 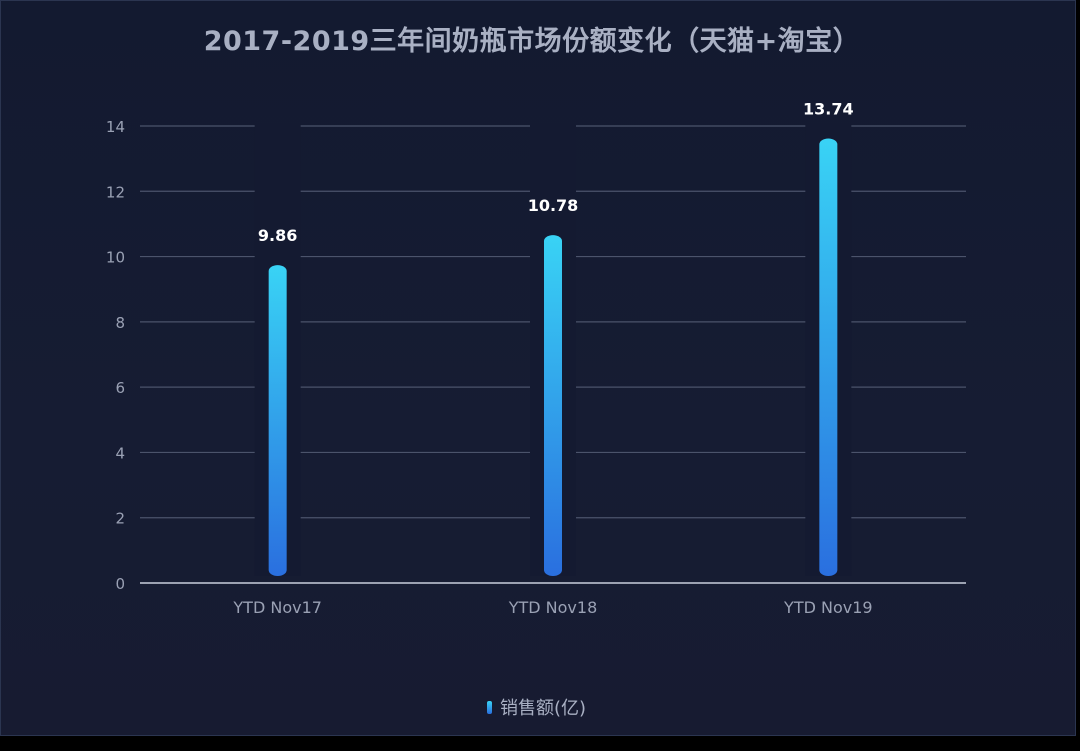 I want to click on y-tick-label: 14, so click(x=115, y=127).